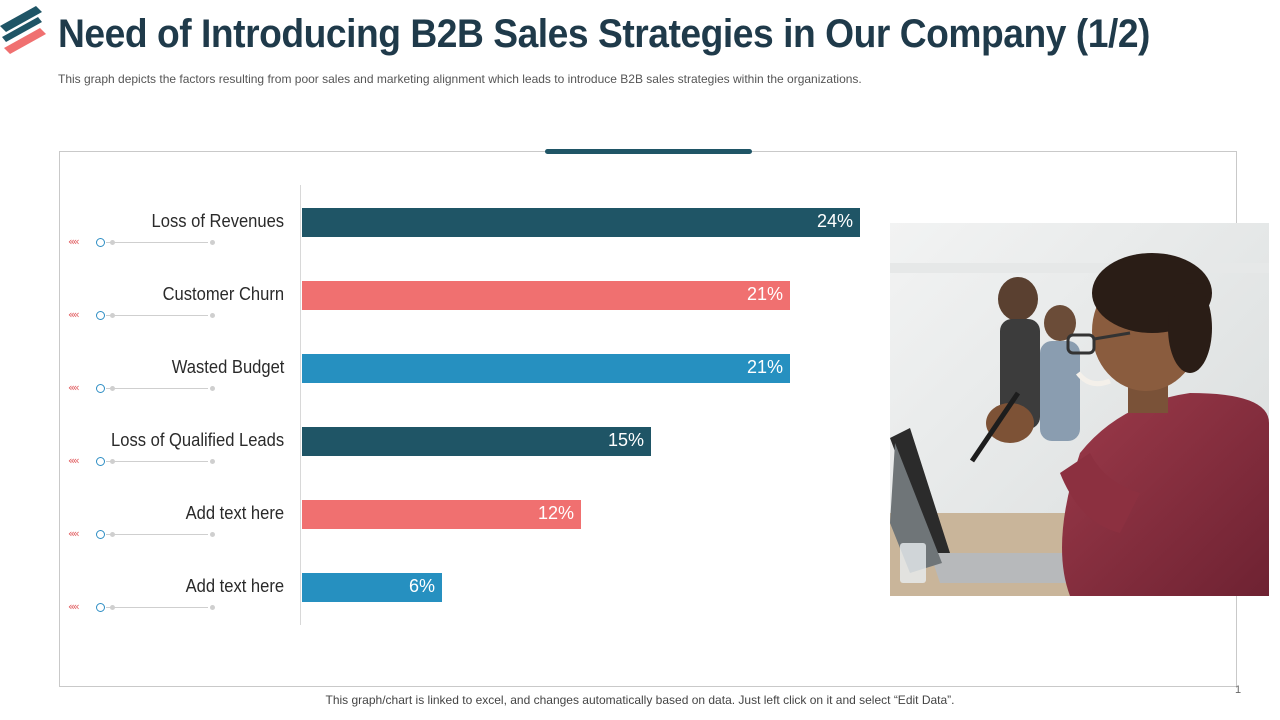 This screenshot has height=720, width=1280. Describe the element at coordinates (300, 405) in the screenshot. I see `chart-axis-line` at that location.